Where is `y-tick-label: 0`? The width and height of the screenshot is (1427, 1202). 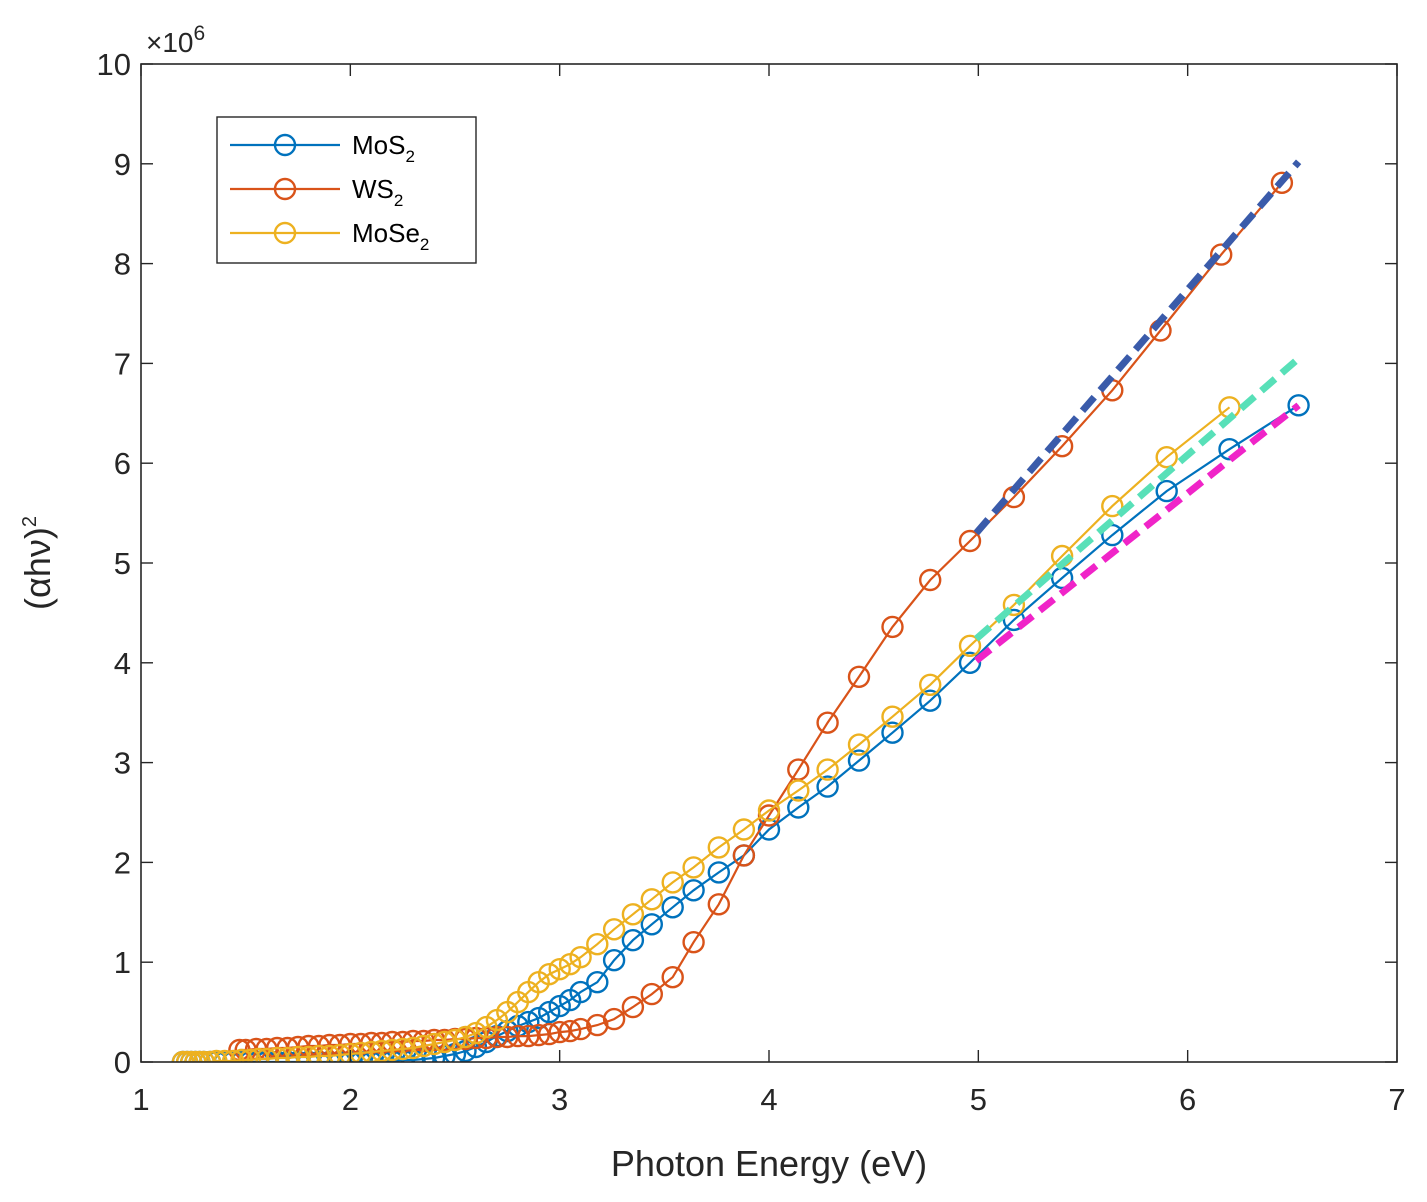 y-tick-label: 0 is located at coordinates (122, 1062).